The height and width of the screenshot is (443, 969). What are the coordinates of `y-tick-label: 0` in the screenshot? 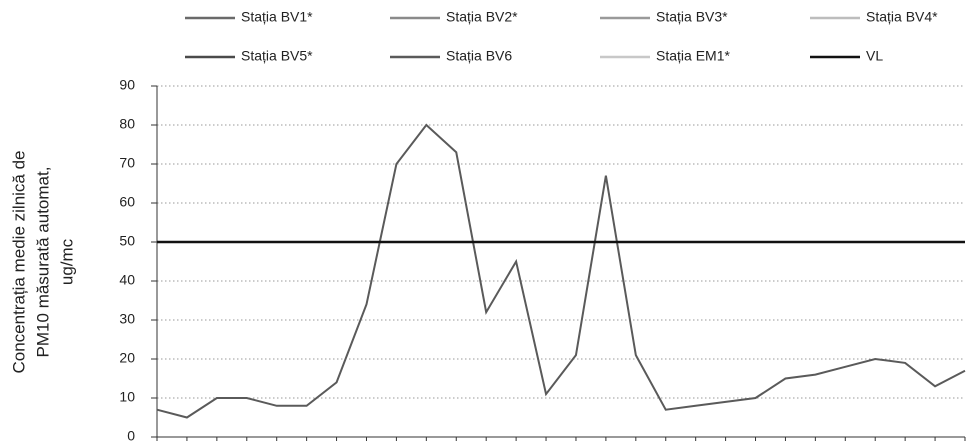 It's located at (131, 435).